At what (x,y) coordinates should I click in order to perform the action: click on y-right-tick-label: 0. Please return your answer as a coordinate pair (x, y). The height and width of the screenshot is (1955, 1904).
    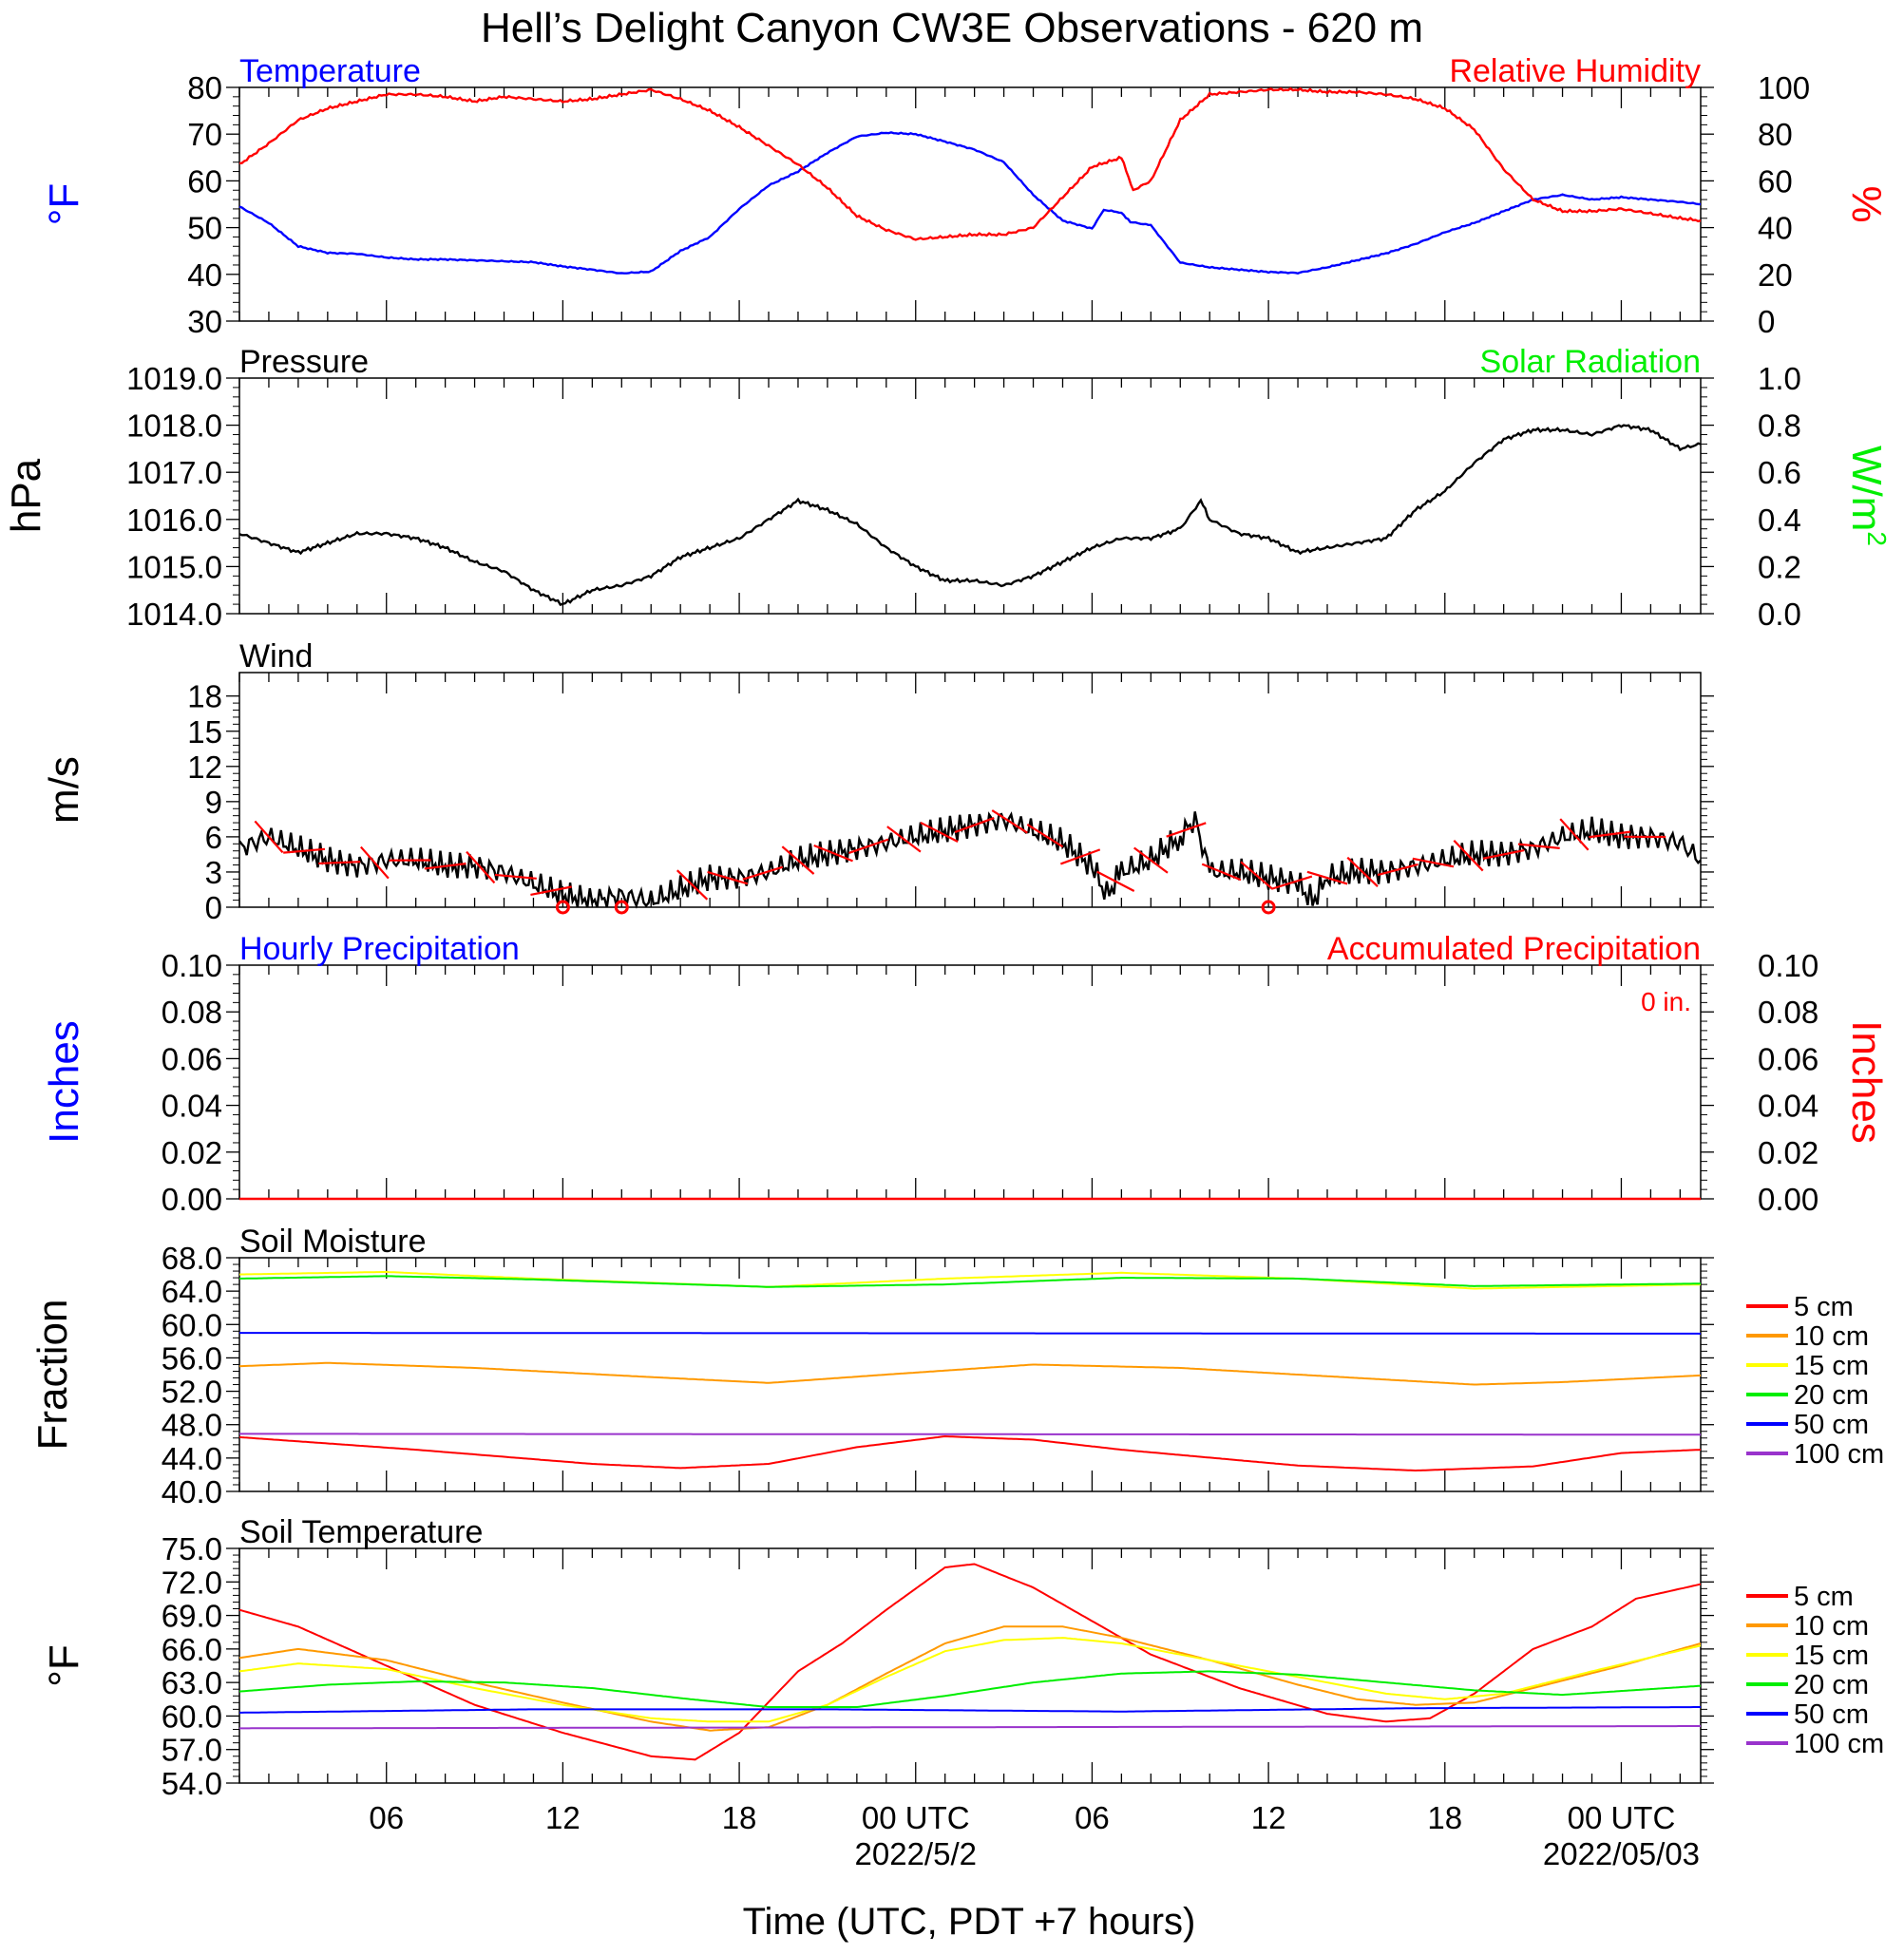
    Looking at the image, I should click on (1766, 321).